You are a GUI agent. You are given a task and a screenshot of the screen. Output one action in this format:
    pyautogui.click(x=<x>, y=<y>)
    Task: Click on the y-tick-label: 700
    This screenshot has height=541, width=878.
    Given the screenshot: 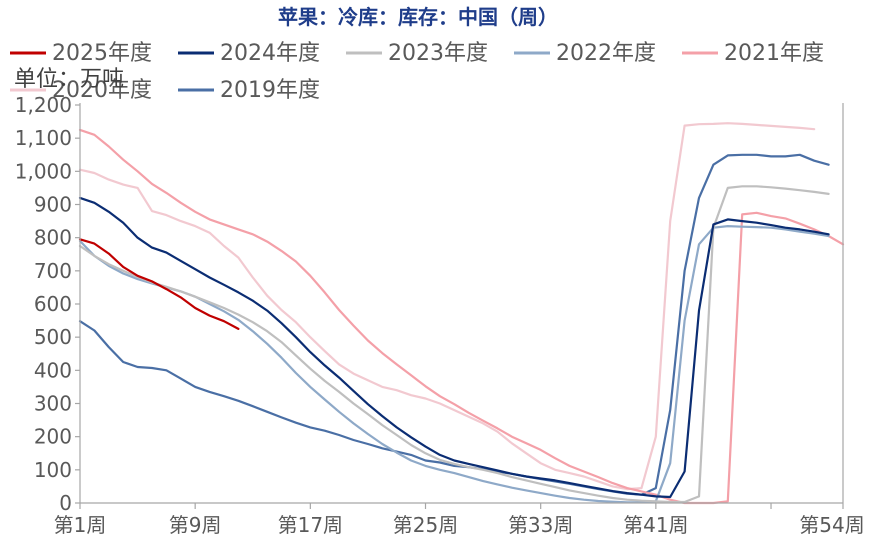 What is the action you would take?
    pyautogui.click(x=53, y=271)
    